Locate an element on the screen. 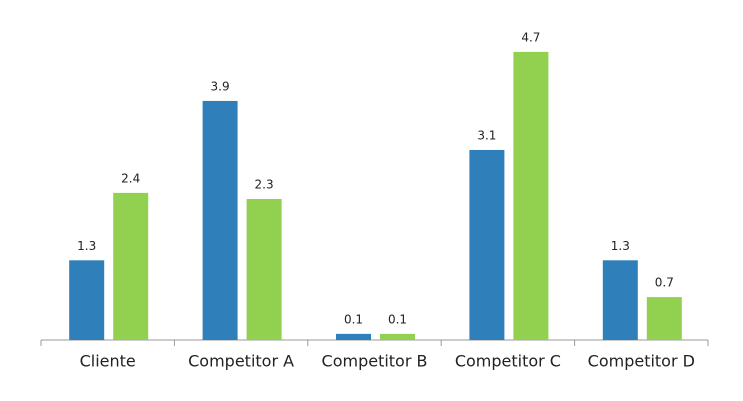 The height and width of the screenshot is (401, 743). value-label: 2.4 is located at coordinates (130, 178).